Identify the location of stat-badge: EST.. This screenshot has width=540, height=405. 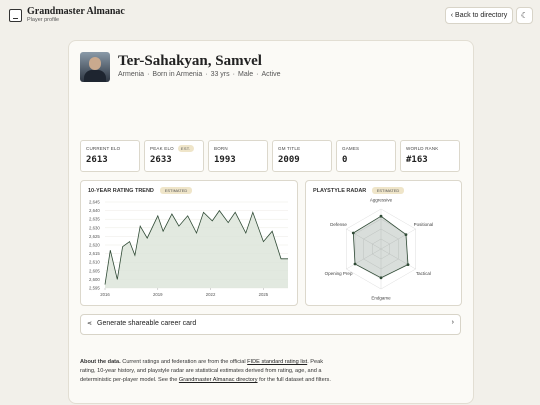
(185, 148).